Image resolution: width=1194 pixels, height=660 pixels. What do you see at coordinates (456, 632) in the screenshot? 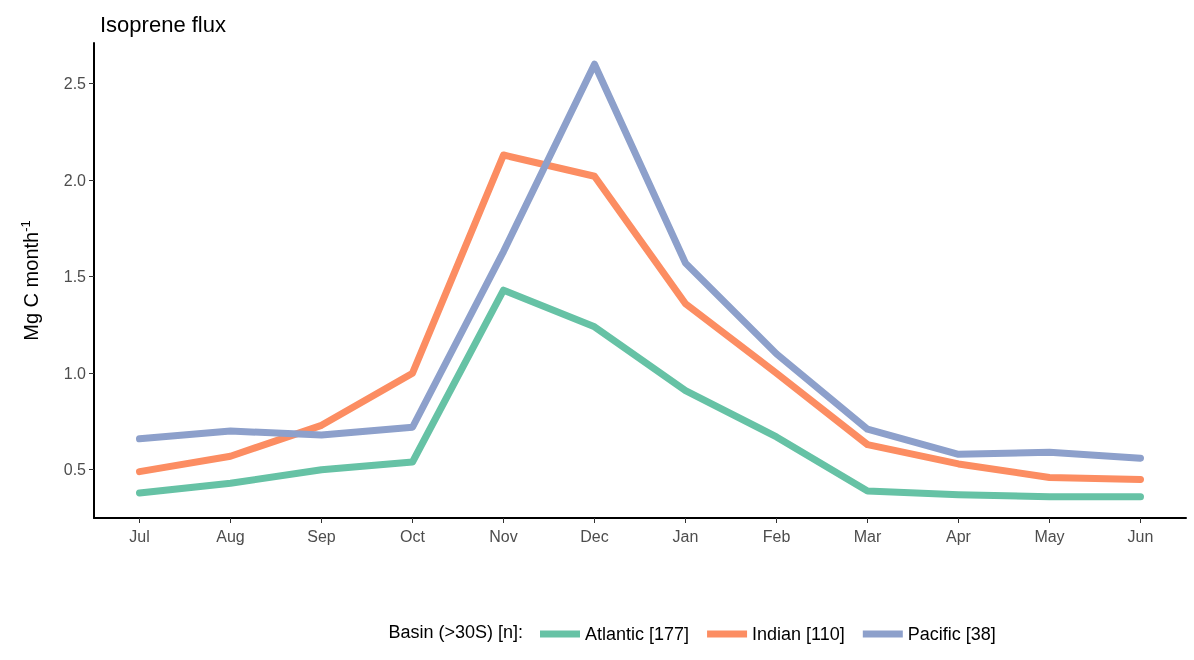
I see `legend-title: Basin (>30S) [n]:` at bounding box center [456, 632].